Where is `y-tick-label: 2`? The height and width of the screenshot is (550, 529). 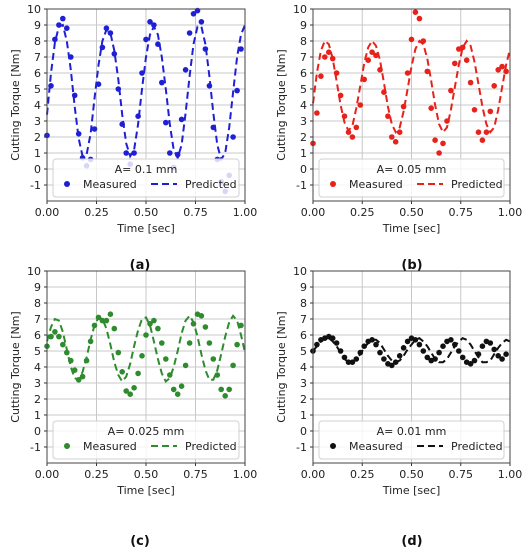
y-tick-label: 2 is located at coordinates (303, 137).